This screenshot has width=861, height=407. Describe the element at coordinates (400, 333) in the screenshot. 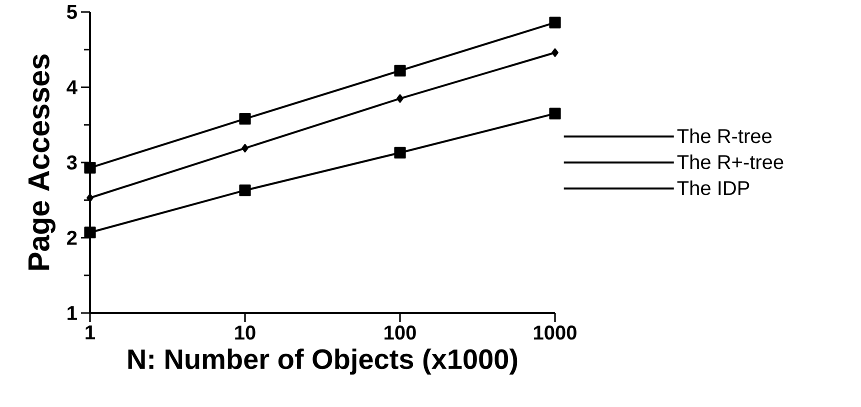

I see `x-tick-label: 100` at that location.